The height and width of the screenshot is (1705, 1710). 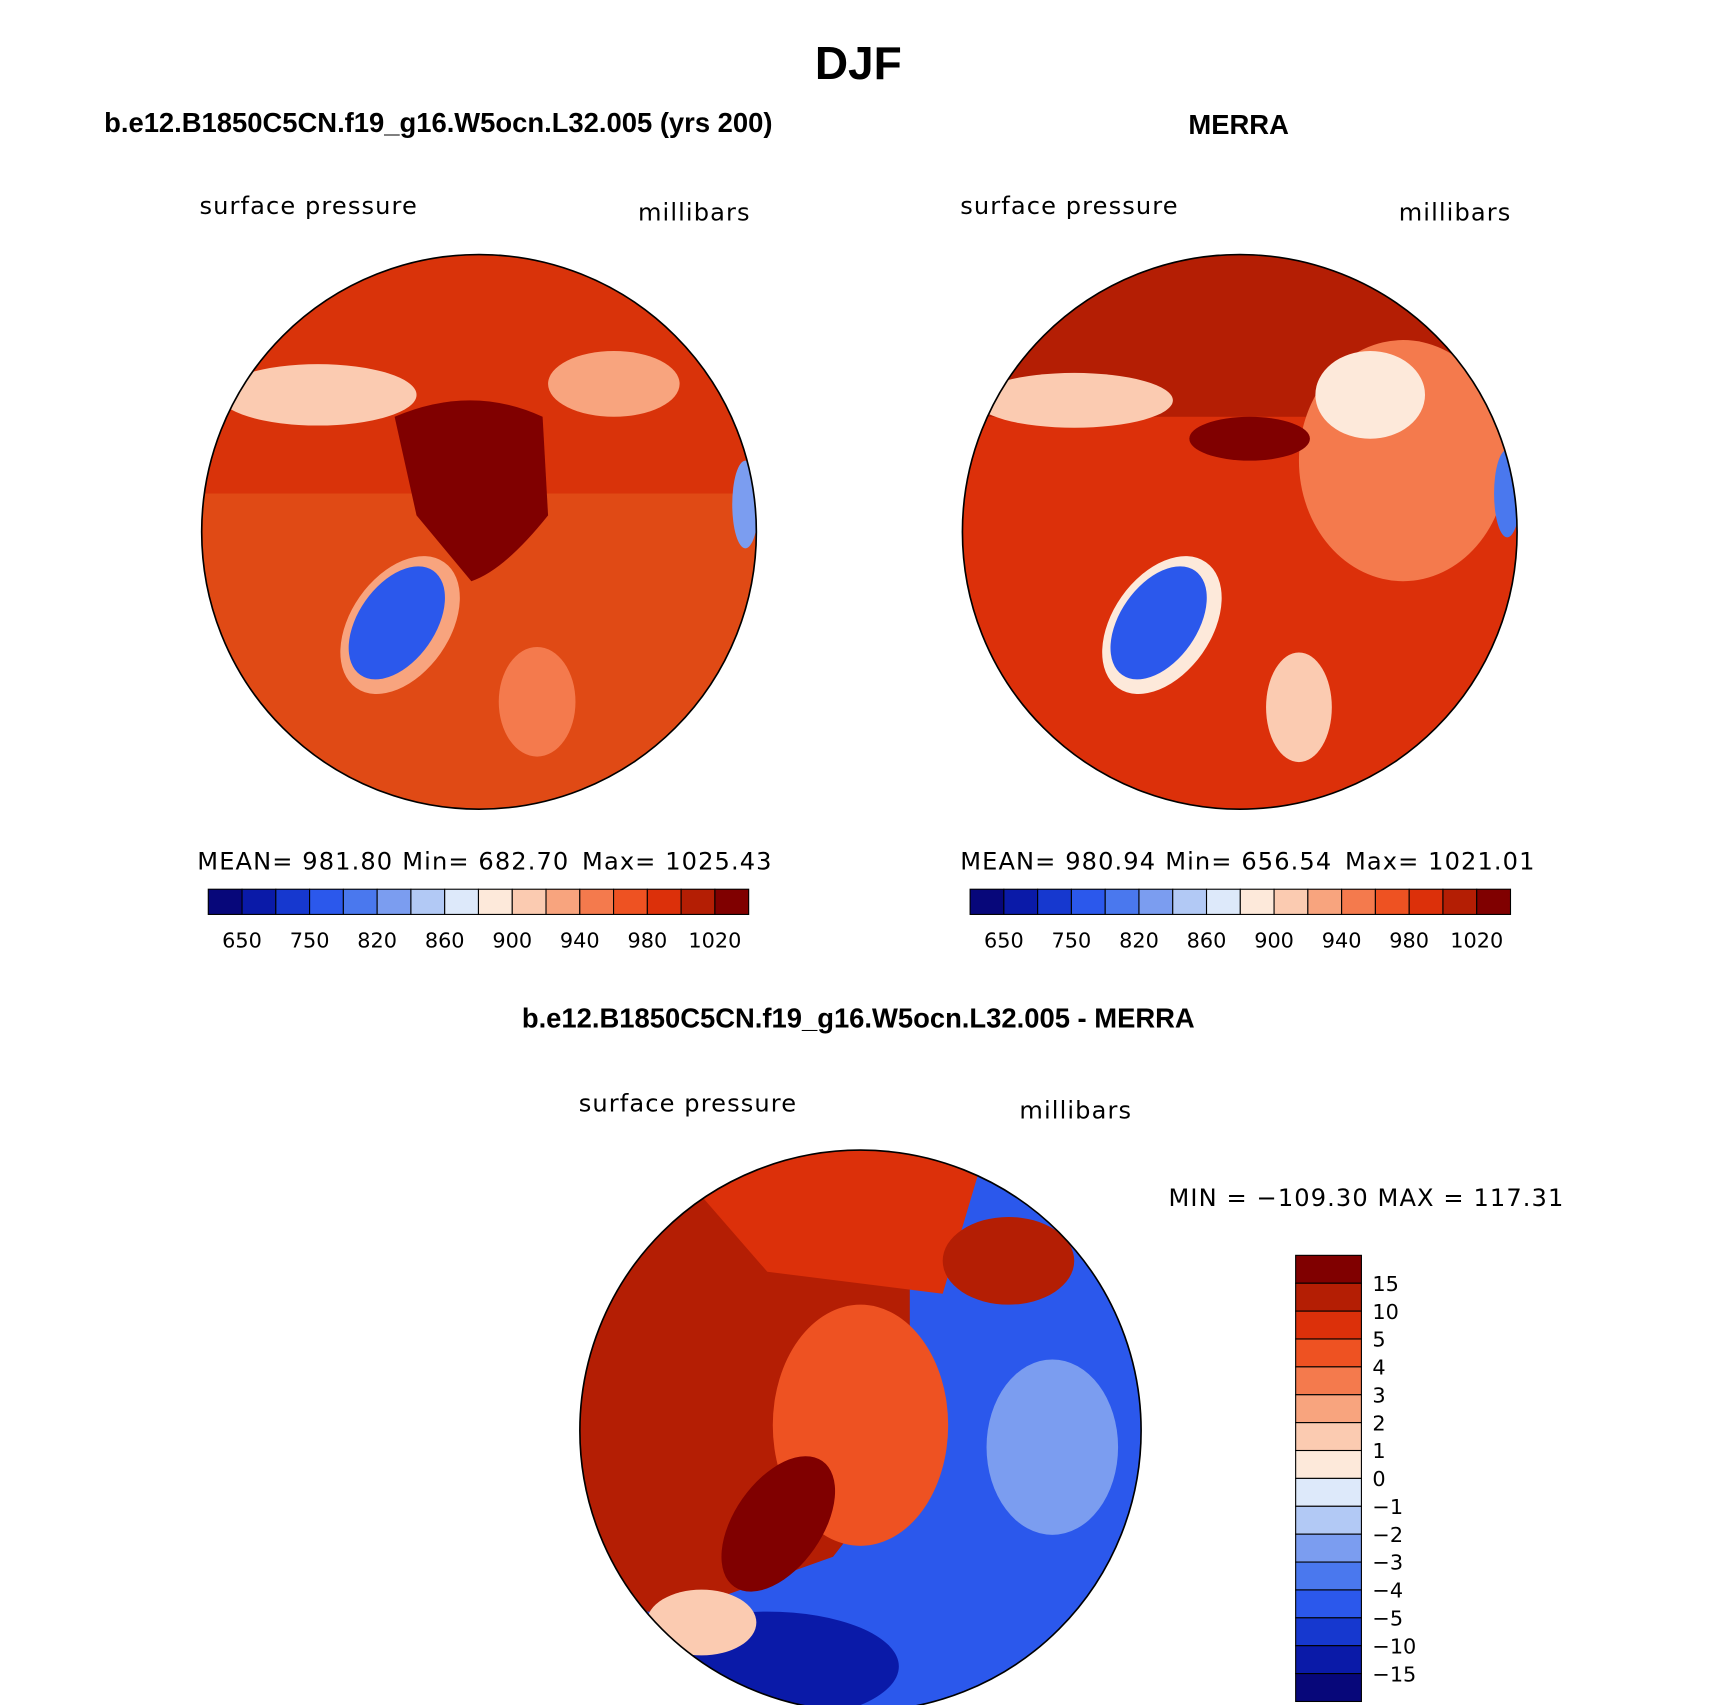 I want to click on colorbar-label: 2, so click(x=1378, y=1423).